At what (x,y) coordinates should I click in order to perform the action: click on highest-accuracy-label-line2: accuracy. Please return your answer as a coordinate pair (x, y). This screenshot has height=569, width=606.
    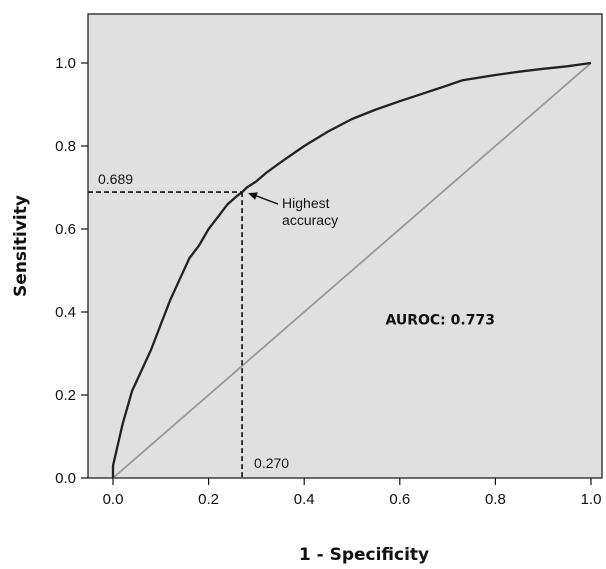
    Looking at the image, I should click on (310, 220).